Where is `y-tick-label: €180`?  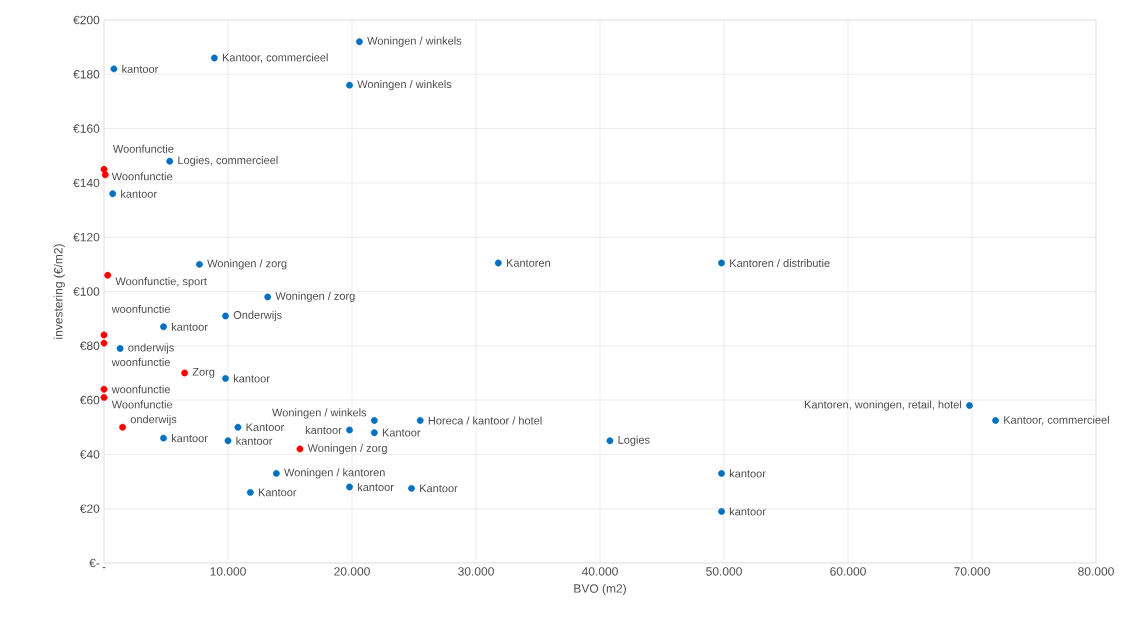 y-tick-label: €180 is located at coordinates (86, 74).